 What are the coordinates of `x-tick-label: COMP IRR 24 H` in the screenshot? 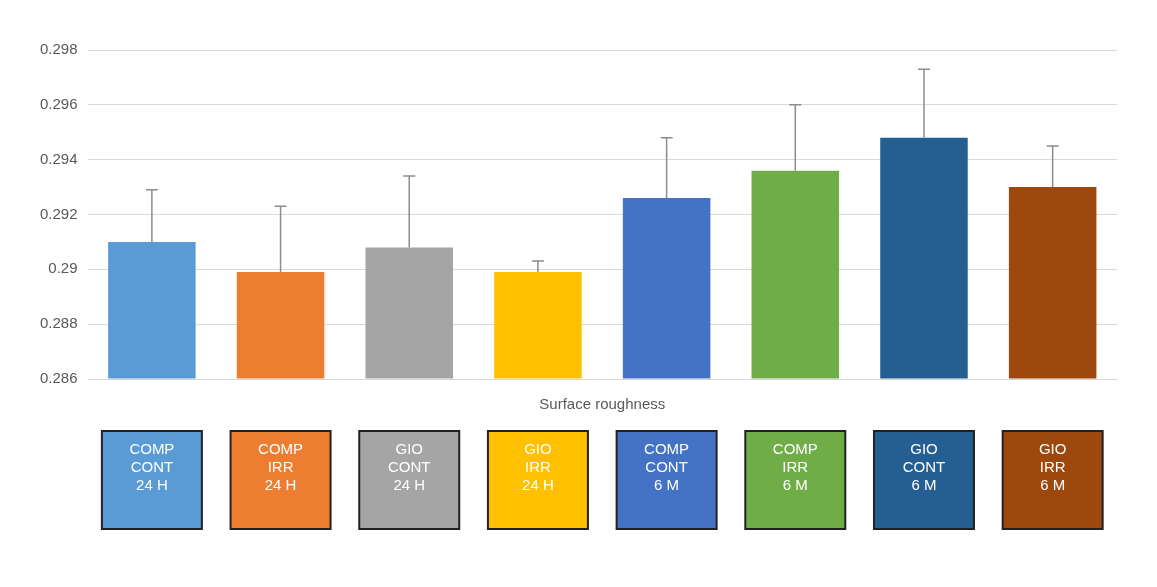 It's located at (281, 467).